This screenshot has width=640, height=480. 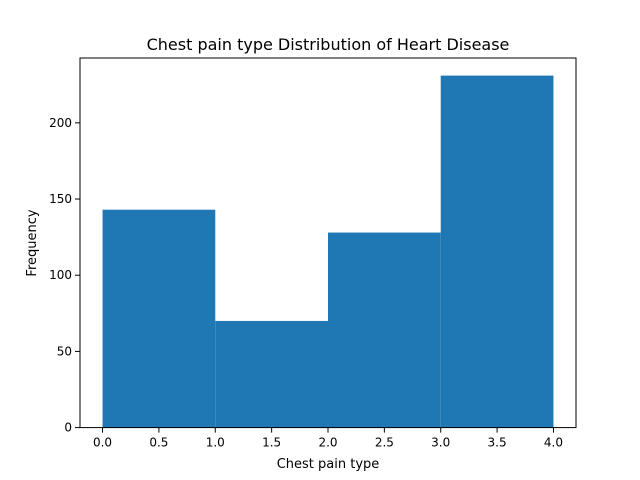 What do you see at coordinates (60, 199) in the screenshot?
I see `y-tick-label: 150` at bounding box center [60, 199].